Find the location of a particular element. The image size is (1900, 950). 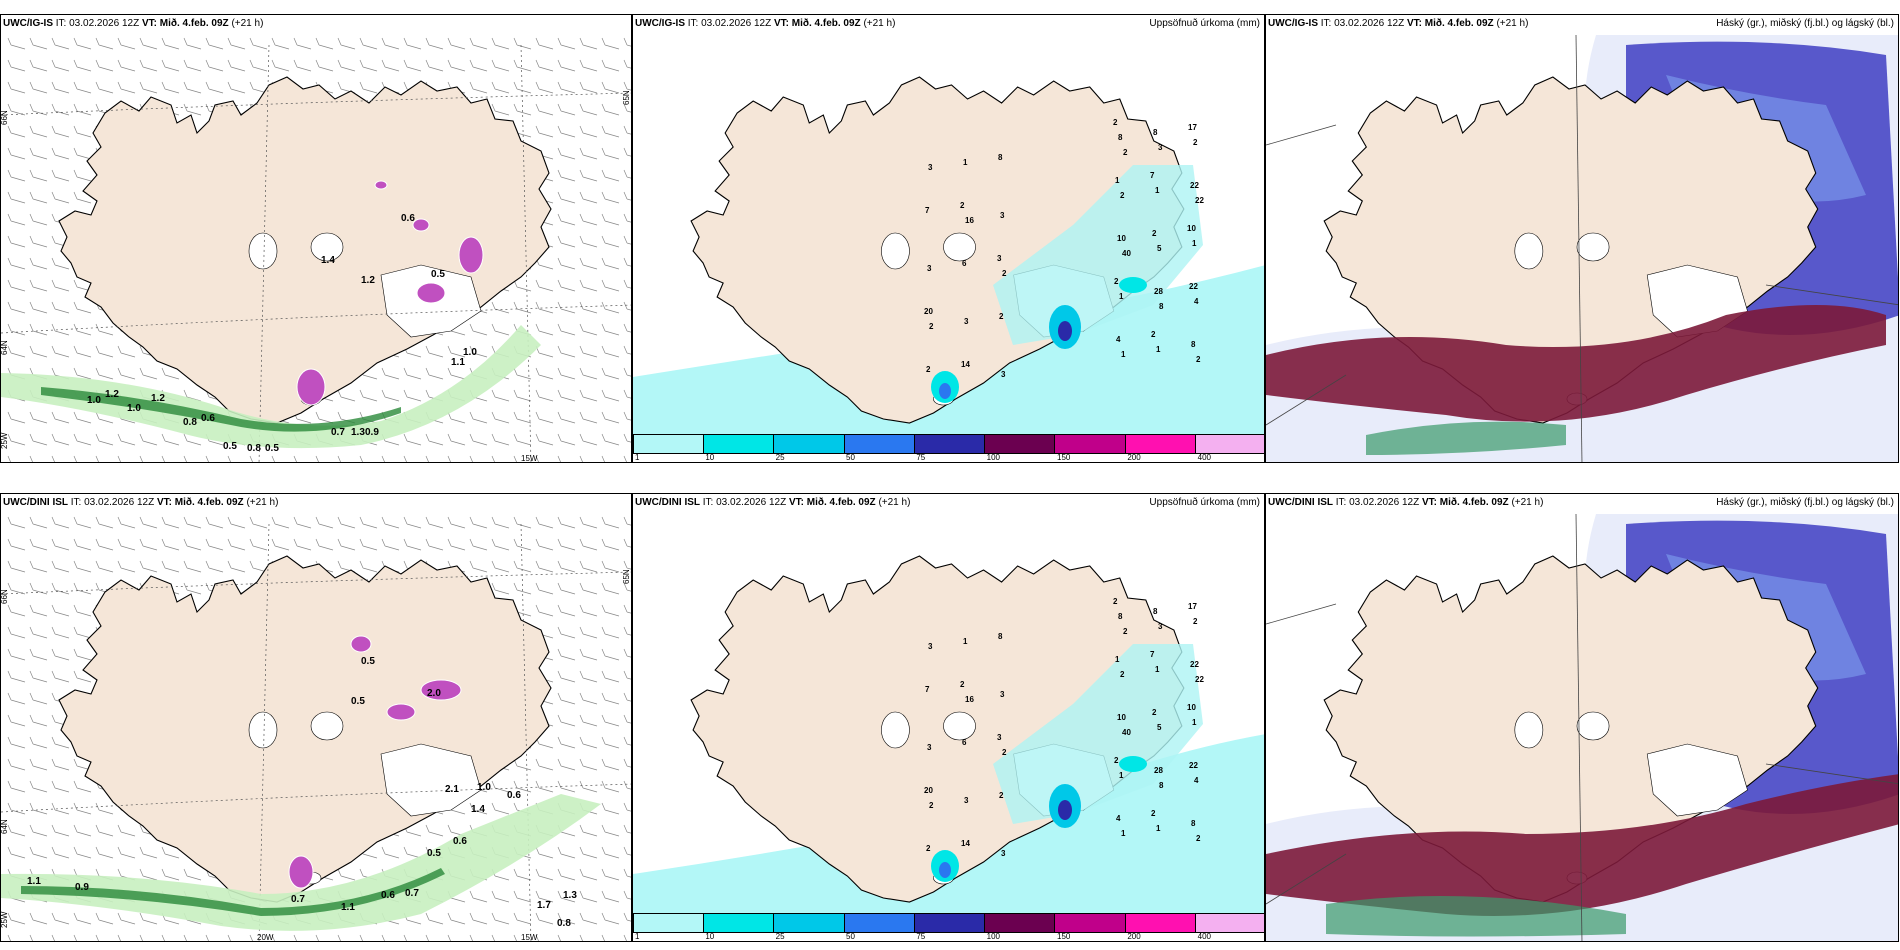

glacier-langjokull is located at coordinates (895, 251).